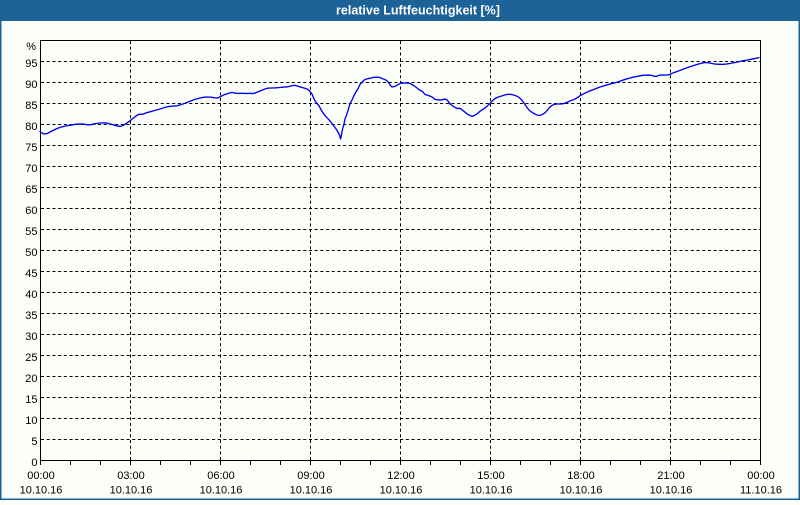 Image resolution: width=800 pixels, height=505 pixels. I want to click on svg-text: 95, so click(31, 64).